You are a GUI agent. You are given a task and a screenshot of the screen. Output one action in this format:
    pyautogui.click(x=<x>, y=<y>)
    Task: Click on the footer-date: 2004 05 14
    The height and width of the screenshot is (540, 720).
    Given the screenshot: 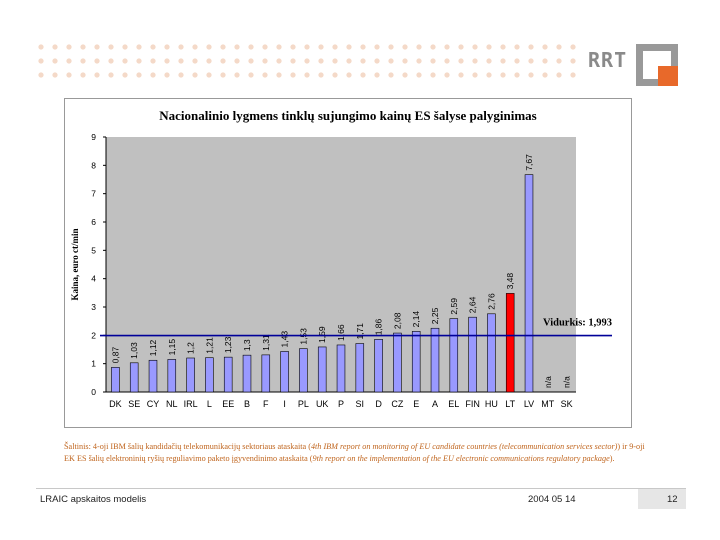 What is the action you would take?
    pyautogui.click(x=552, y=499)
    